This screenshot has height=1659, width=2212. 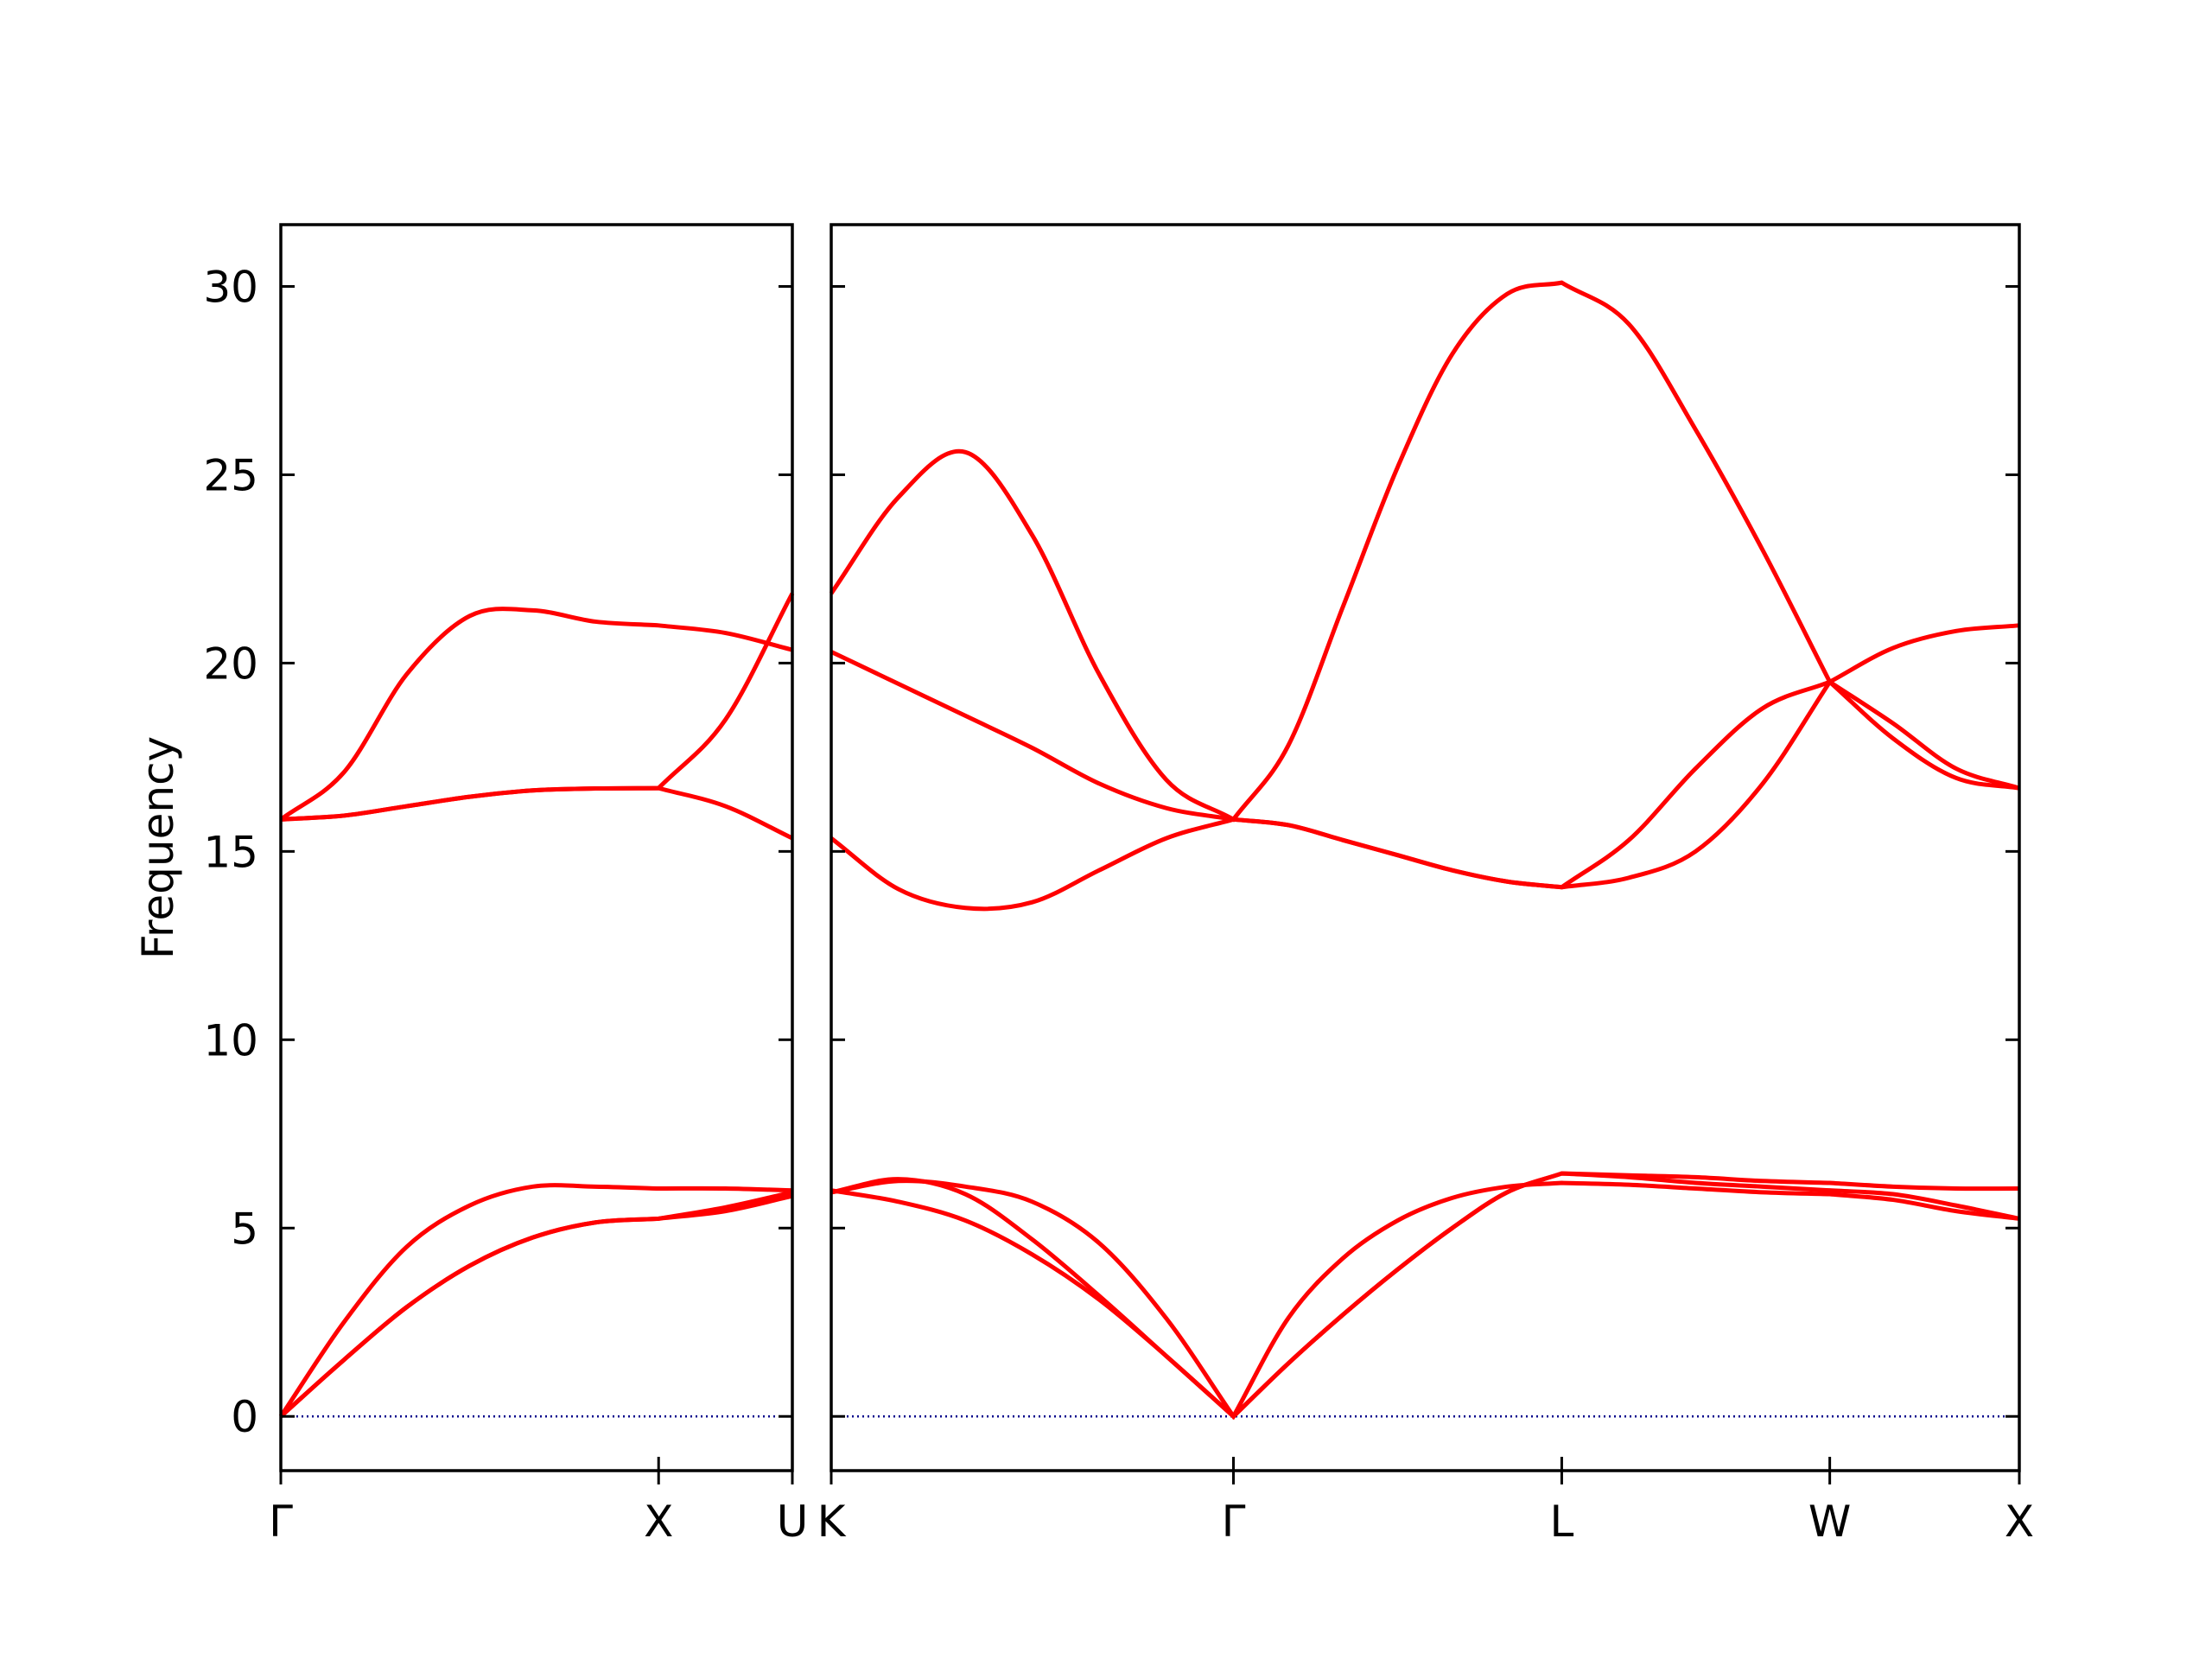 What do you see at coordinates (158, 847) in the screenshot?
I see `y-axis-label: Frequency` at bounding box center [158, 847].